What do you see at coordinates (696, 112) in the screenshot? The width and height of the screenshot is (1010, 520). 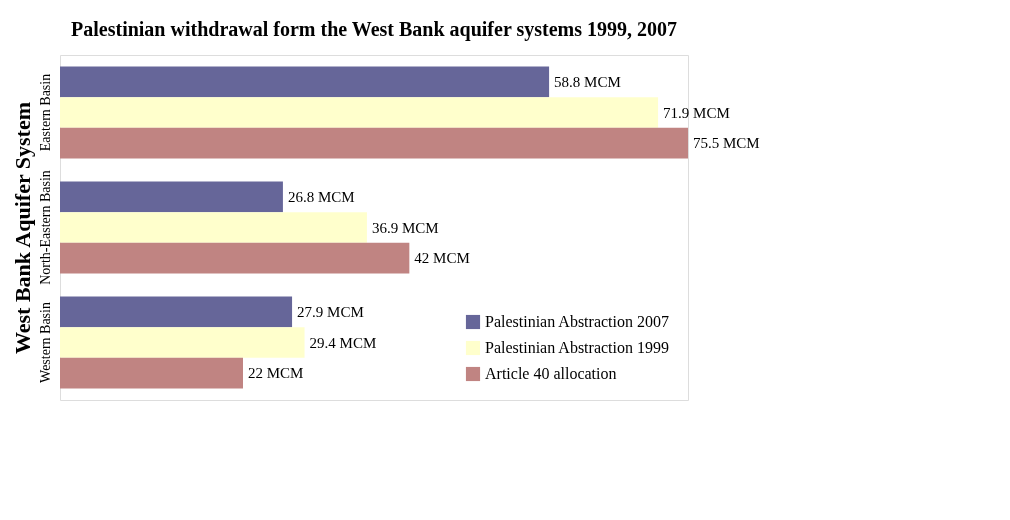 I see `data-label: 71.9 MCM` at bounding box center [696, 112].